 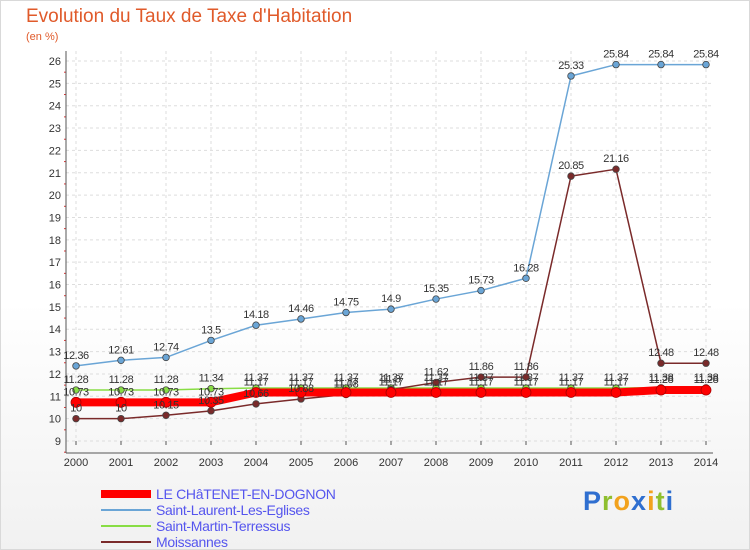 I want to click on x-tick-label: 2001, so click(x=121, y=463).